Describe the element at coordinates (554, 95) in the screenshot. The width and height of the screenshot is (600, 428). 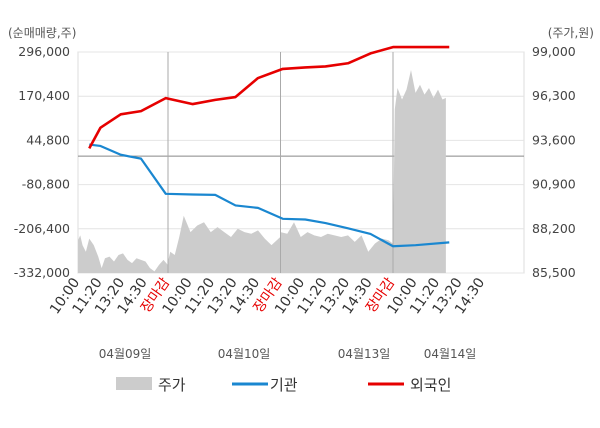
I see `right-tick-label: 96,300` at that location.